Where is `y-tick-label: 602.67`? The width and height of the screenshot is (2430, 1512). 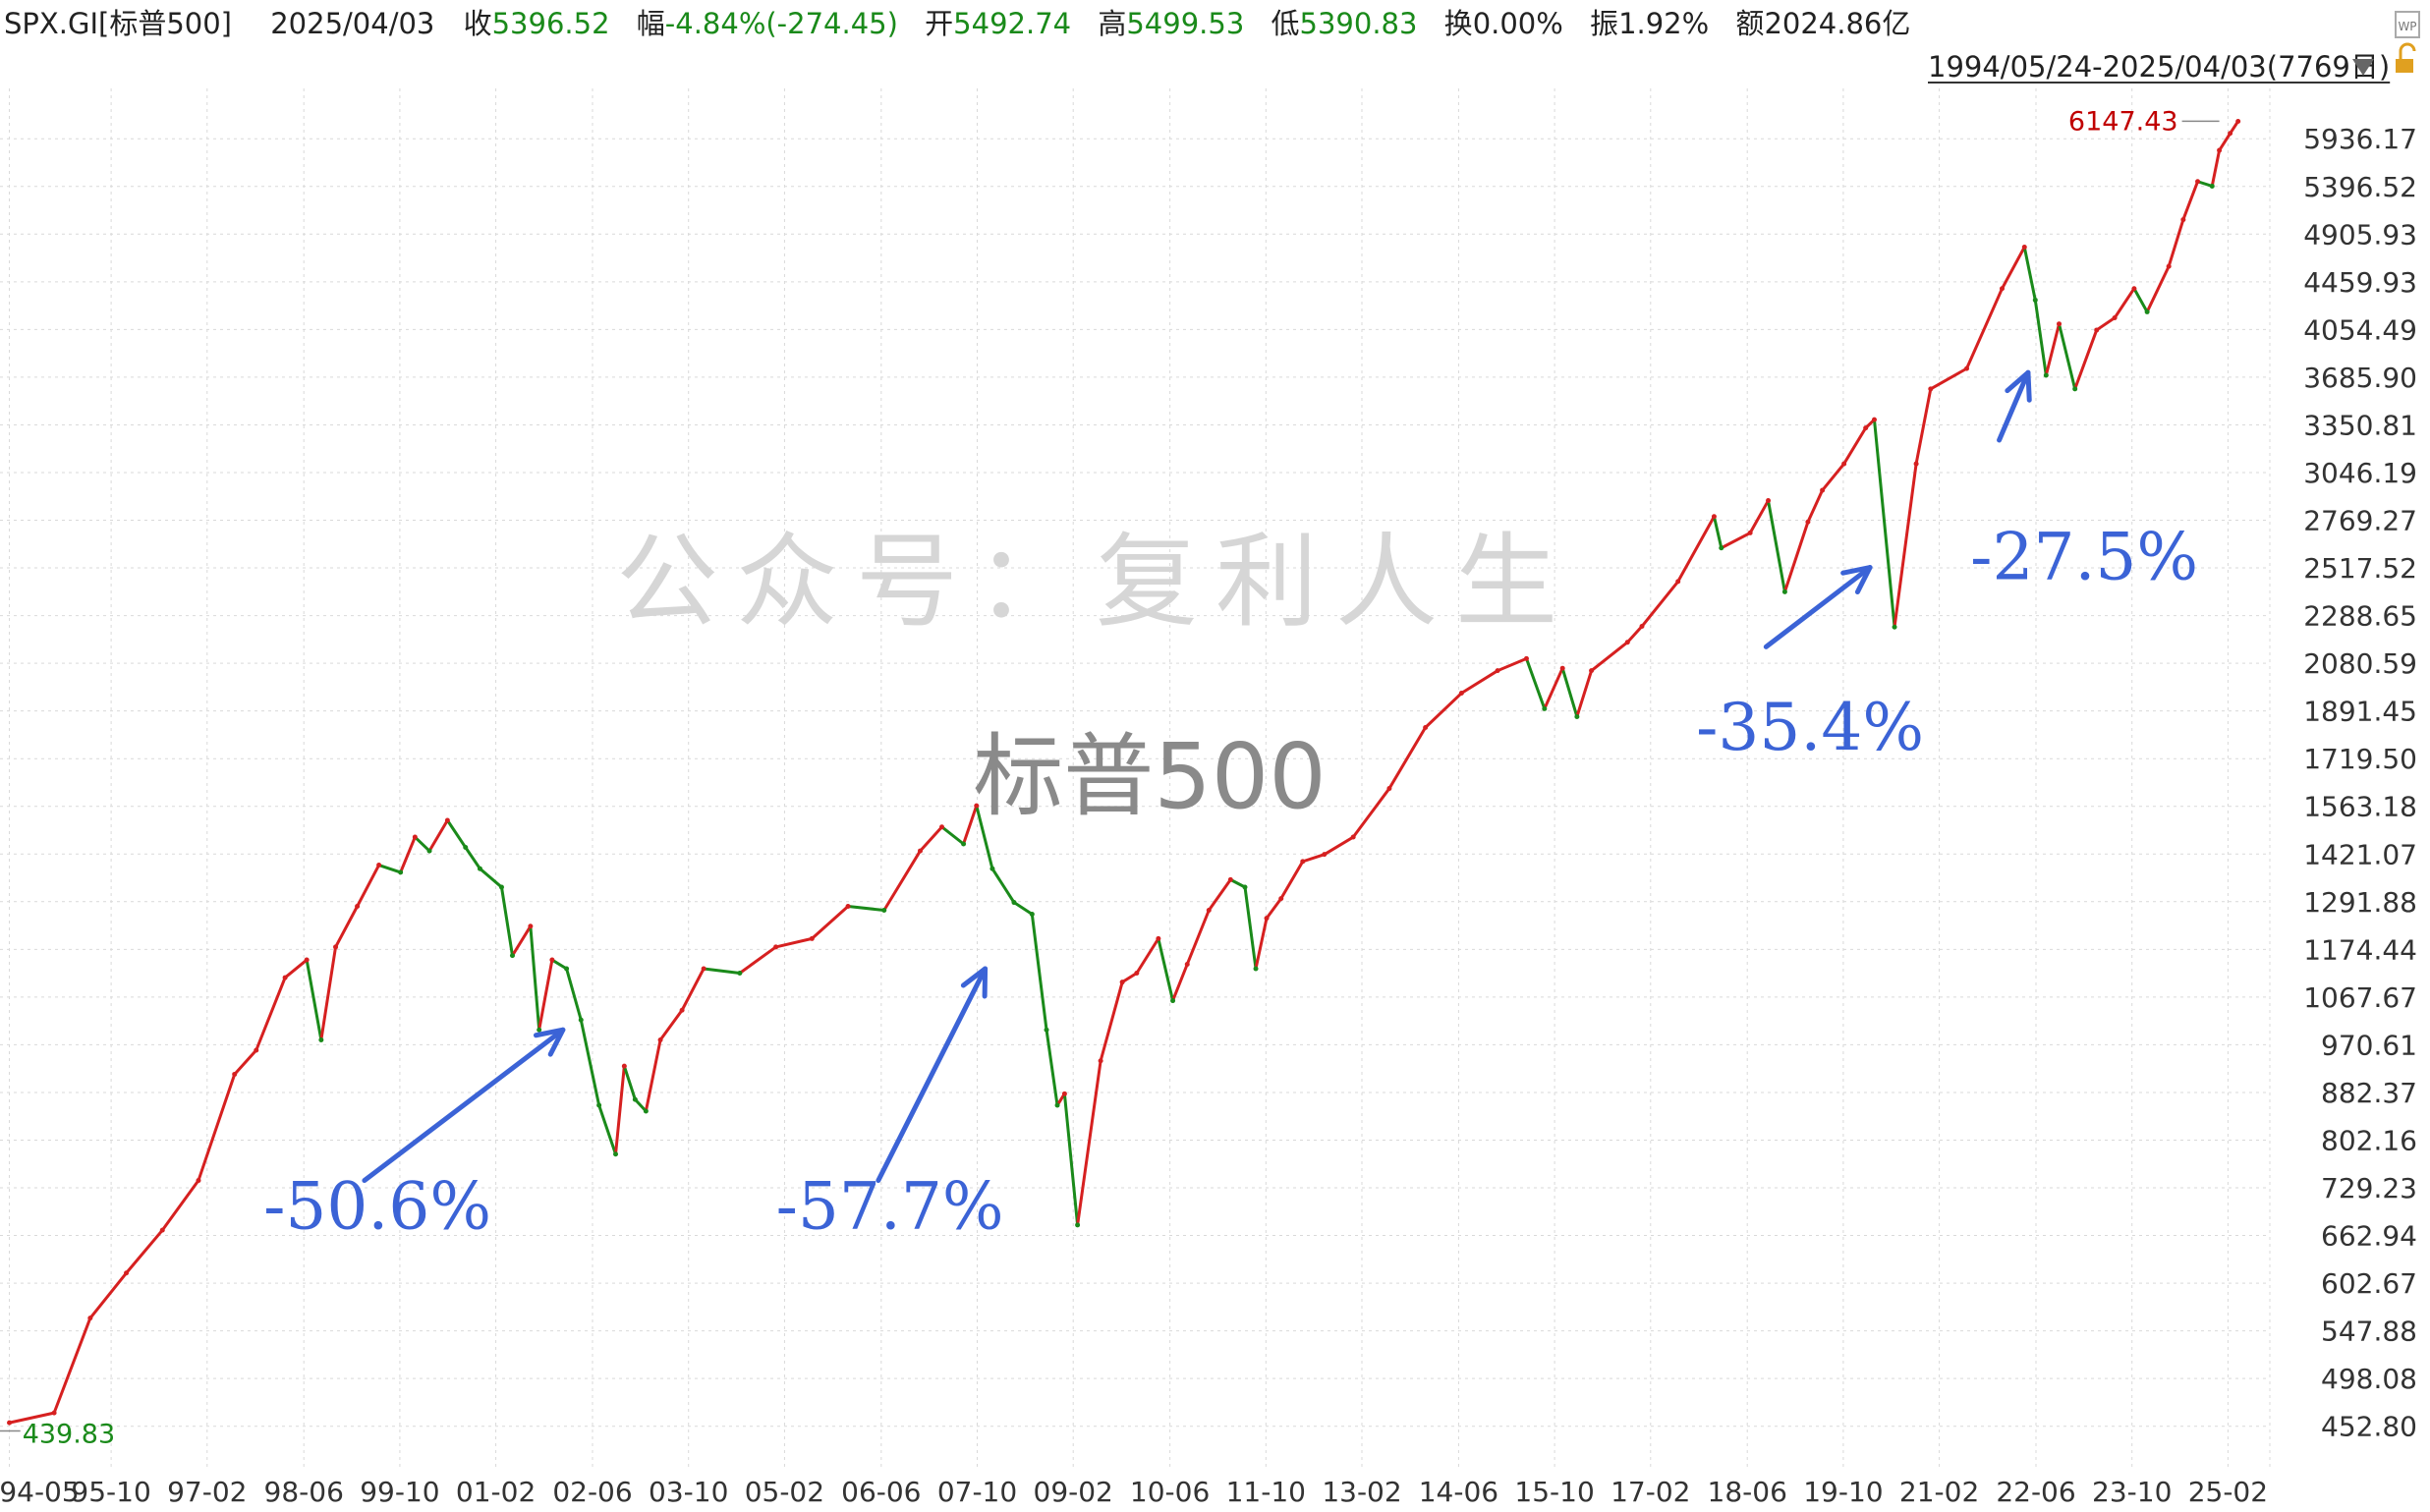
y-tick-label: 602.67 is located at coordinates (2369, 1283).